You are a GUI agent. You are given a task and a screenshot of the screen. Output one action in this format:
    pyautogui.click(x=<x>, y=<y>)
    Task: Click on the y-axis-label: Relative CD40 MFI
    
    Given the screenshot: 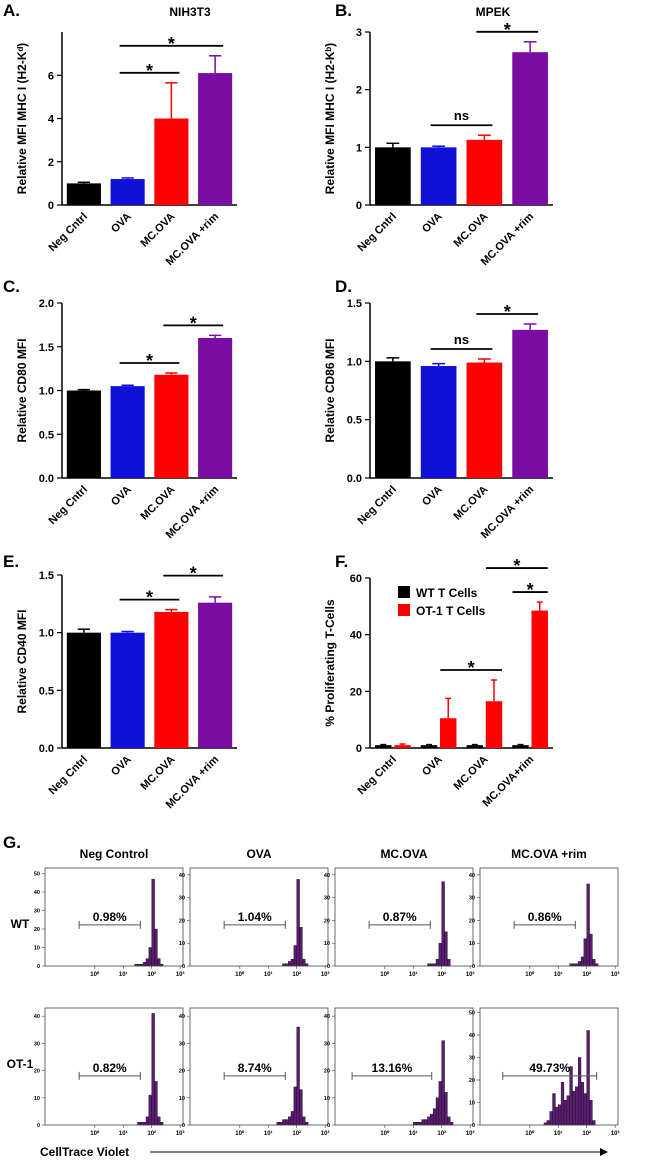 What is the action you would take?
    pyautogui.click(x=22, y=661)
    